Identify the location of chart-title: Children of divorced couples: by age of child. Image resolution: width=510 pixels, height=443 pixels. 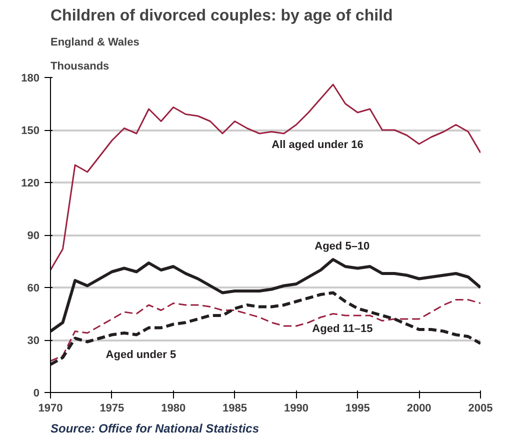
(221, 16).